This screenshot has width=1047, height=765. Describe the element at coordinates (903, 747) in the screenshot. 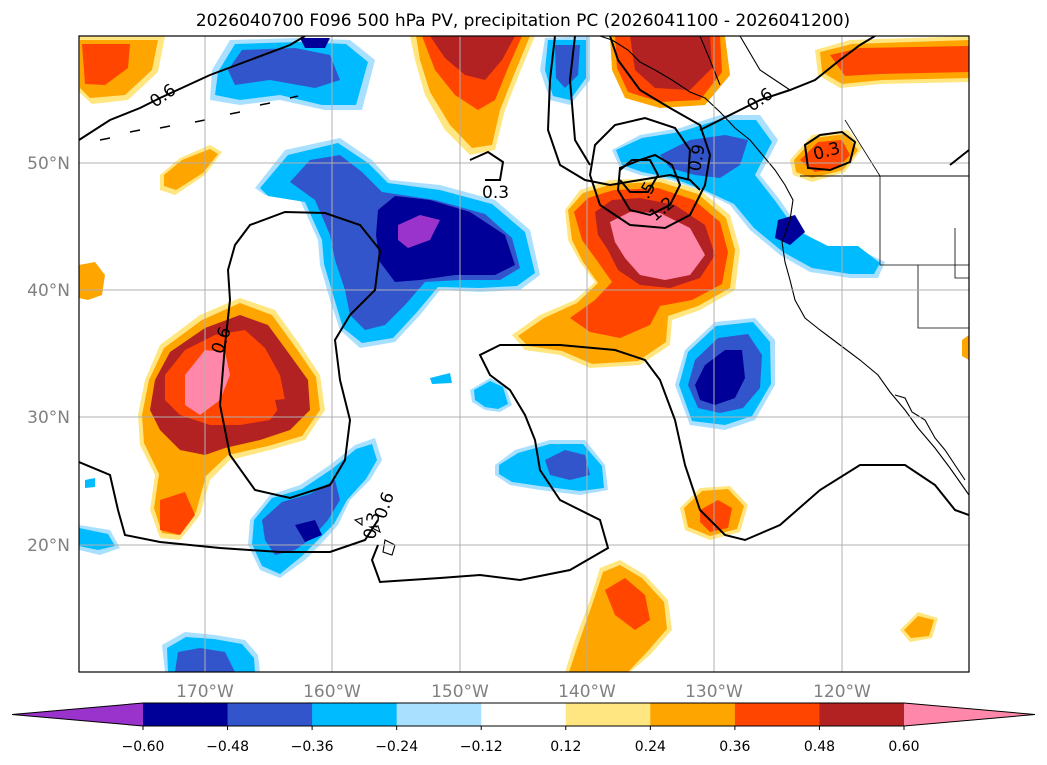

I see `colorbar-tick-label: 0.60` at that location.